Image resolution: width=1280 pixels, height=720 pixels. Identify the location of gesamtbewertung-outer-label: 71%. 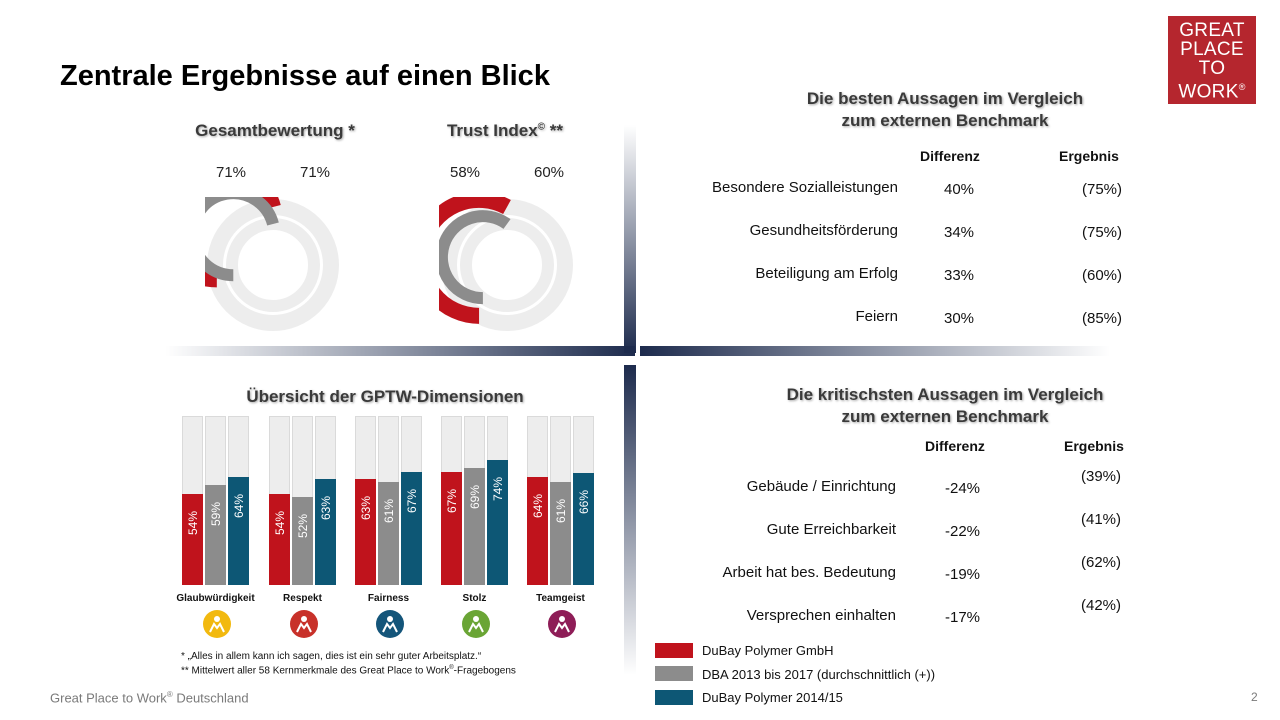
(231, 172).